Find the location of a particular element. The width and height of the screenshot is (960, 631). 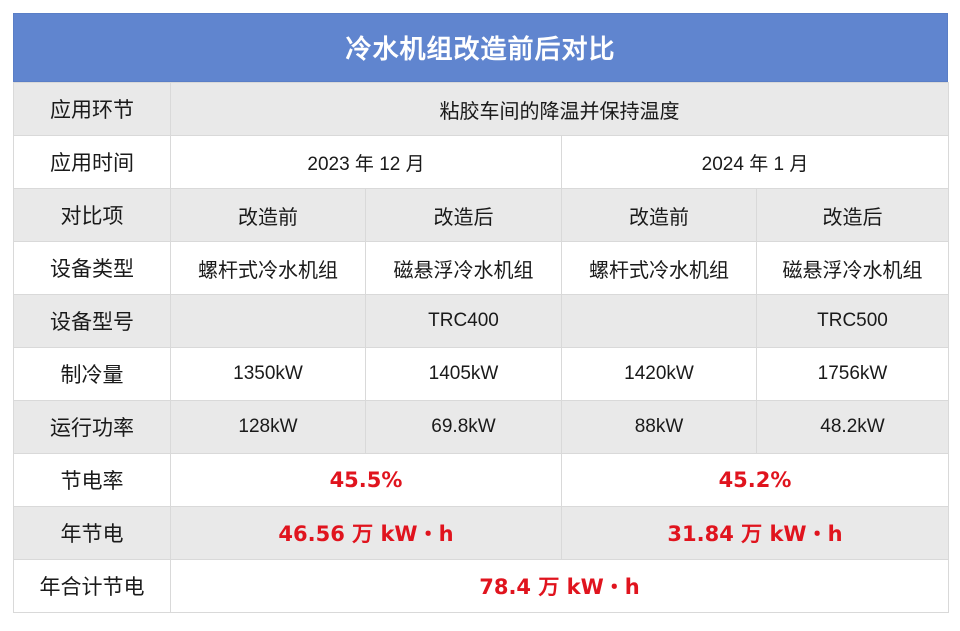

cell-p2-before: 88kW is located at coordinates (659, 427).